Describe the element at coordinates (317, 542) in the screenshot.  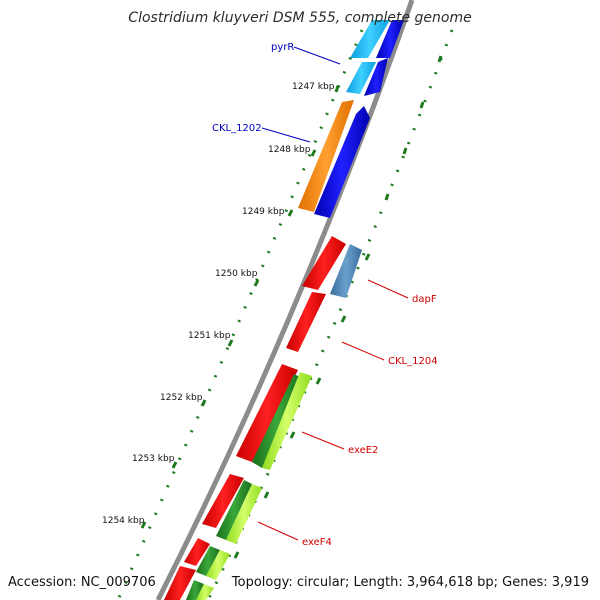
I see `gene-label-exeF4: exeF4` at that location.